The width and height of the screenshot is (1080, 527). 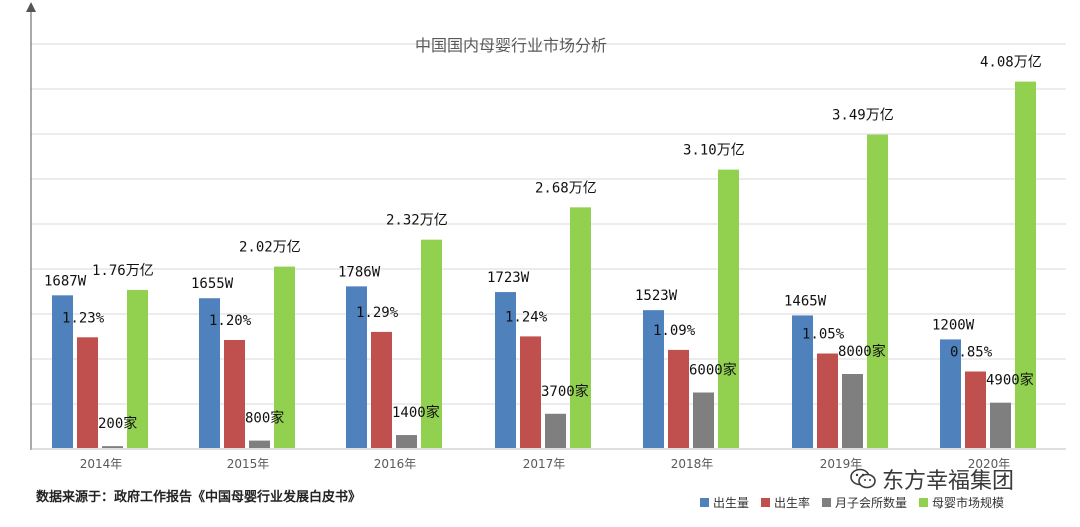 I want to click on birth-rate-label: 1.09%, so click(x=674, y=331).